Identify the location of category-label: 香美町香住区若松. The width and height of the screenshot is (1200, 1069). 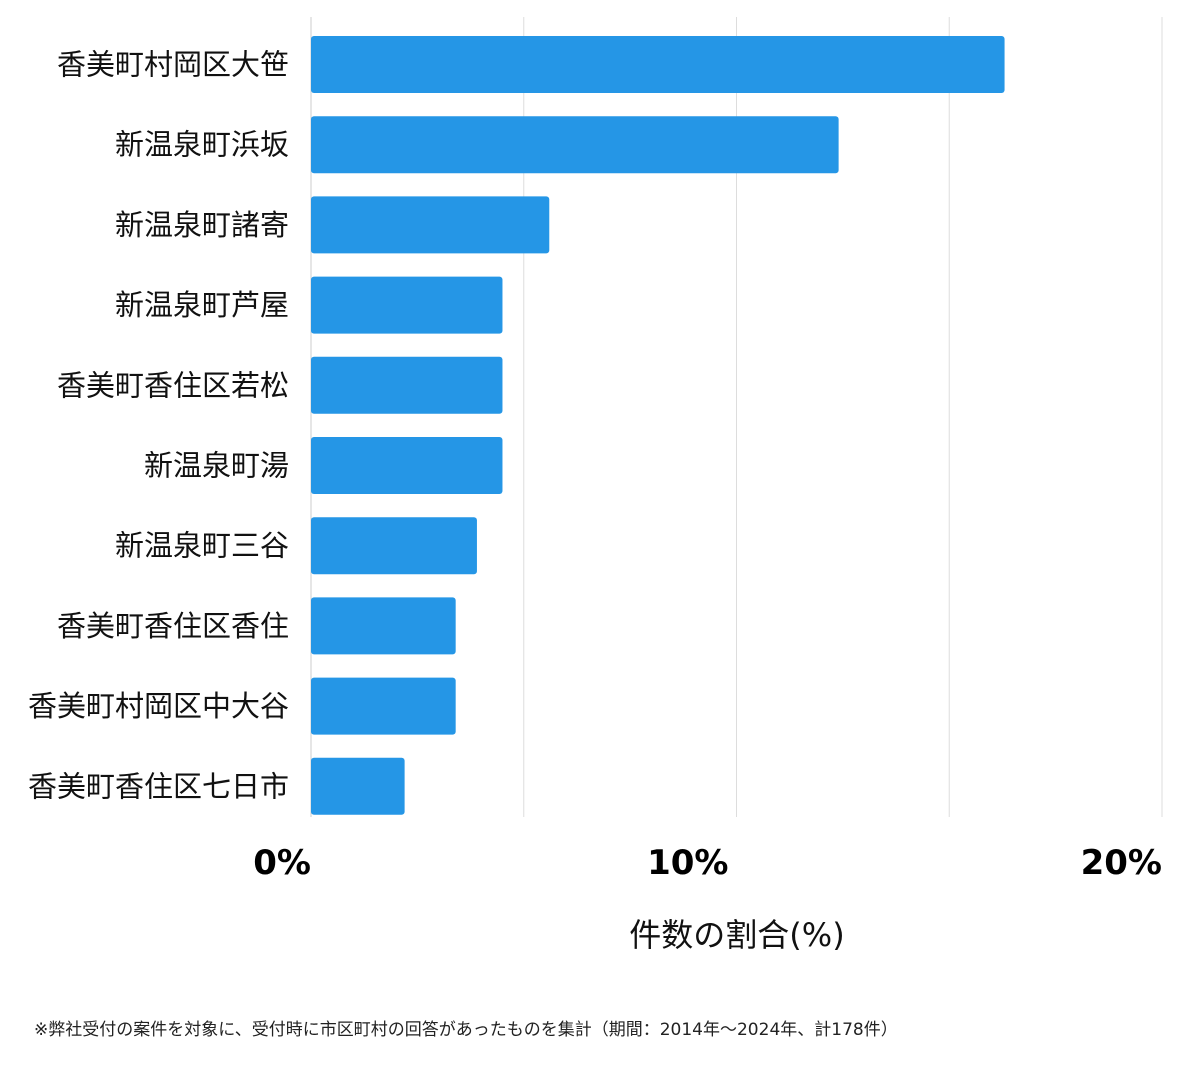
(173, 385).